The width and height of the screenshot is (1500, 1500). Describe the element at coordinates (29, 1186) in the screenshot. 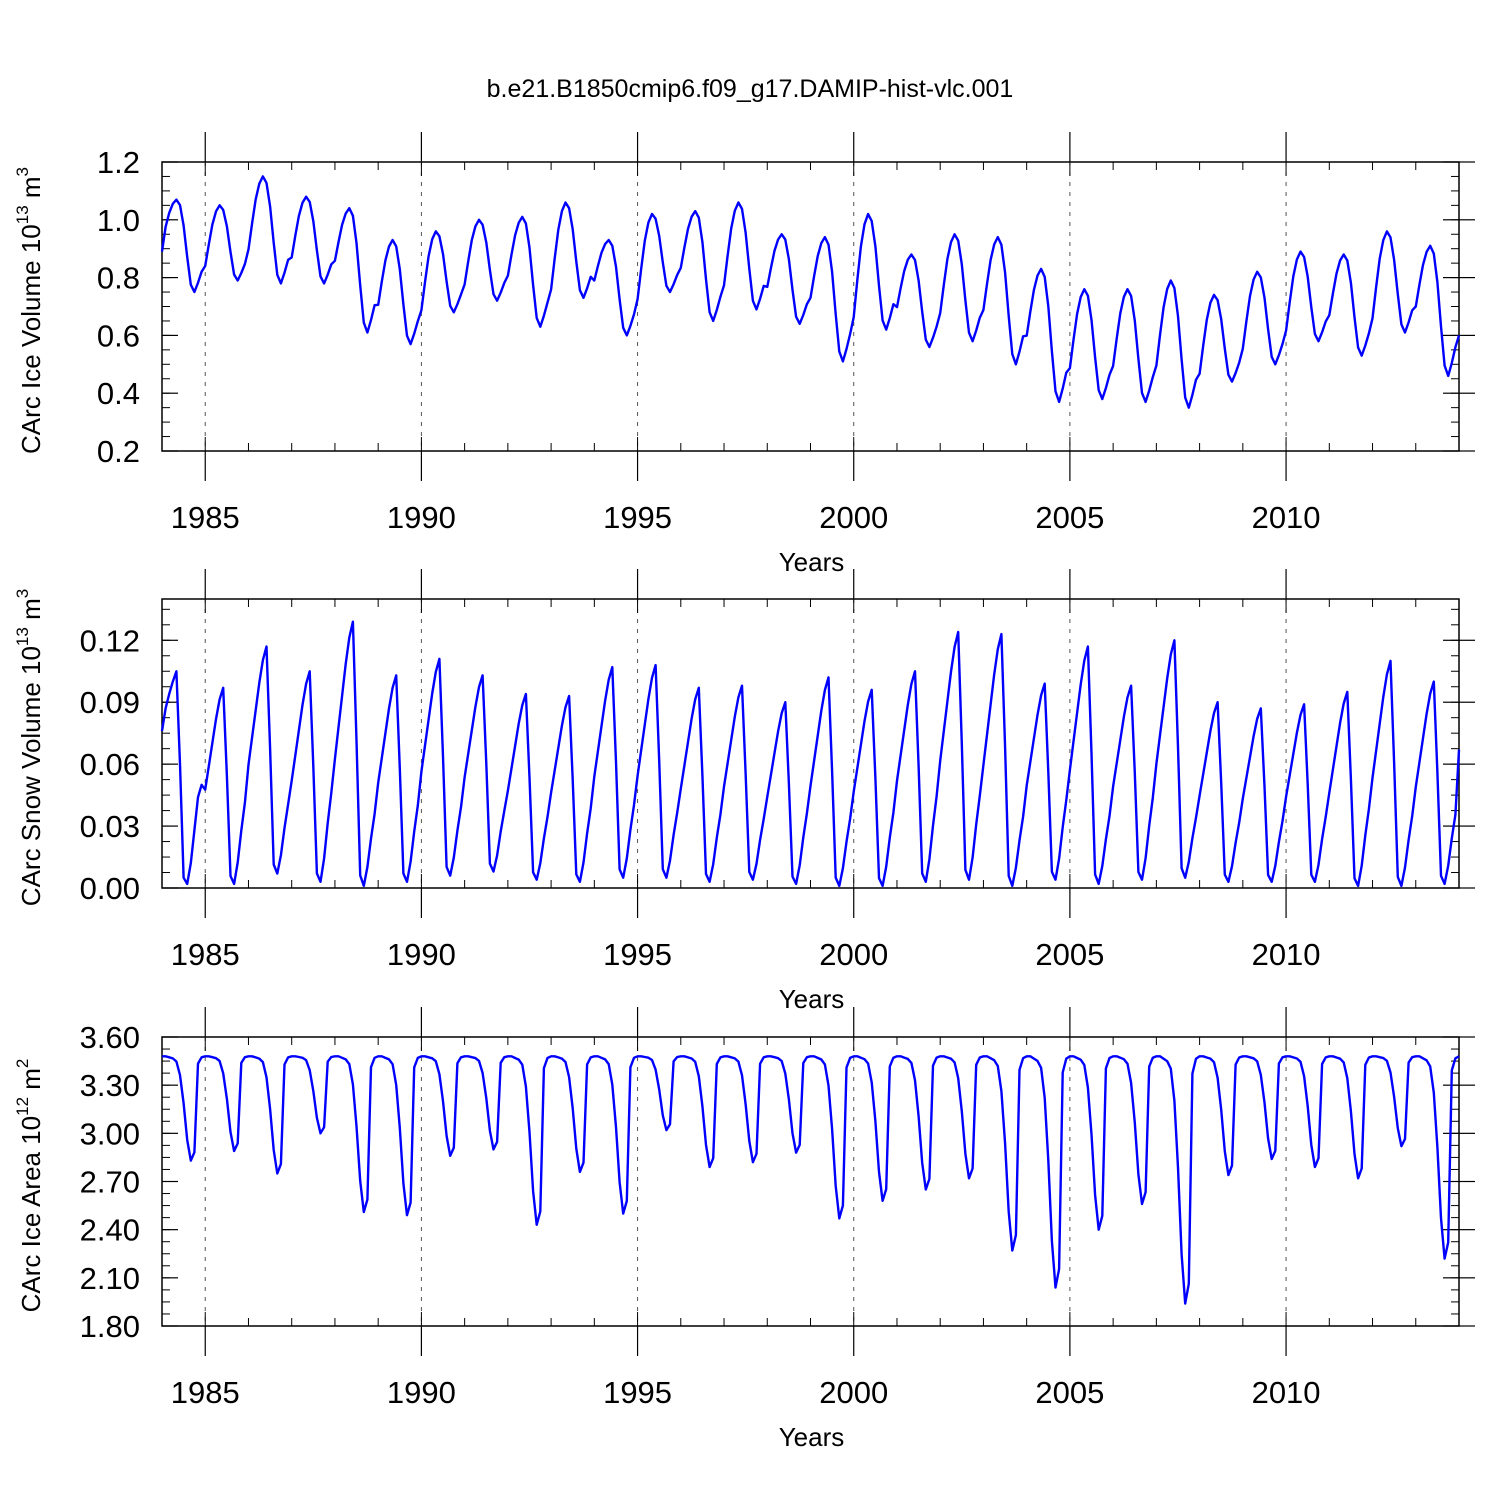

I see `y-axis-label: CArc Ice Area 1012 m2` at that location.